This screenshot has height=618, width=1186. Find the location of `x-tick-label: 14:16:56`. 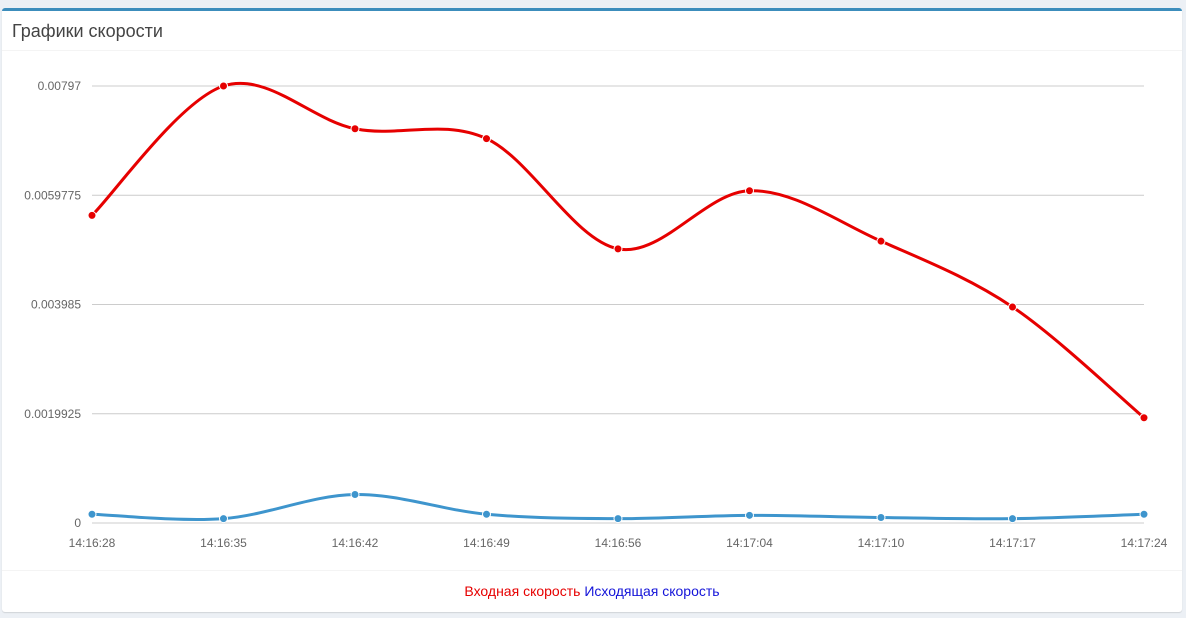

x-tick-label: 14:16:56 is located at coordinates (618, 543).